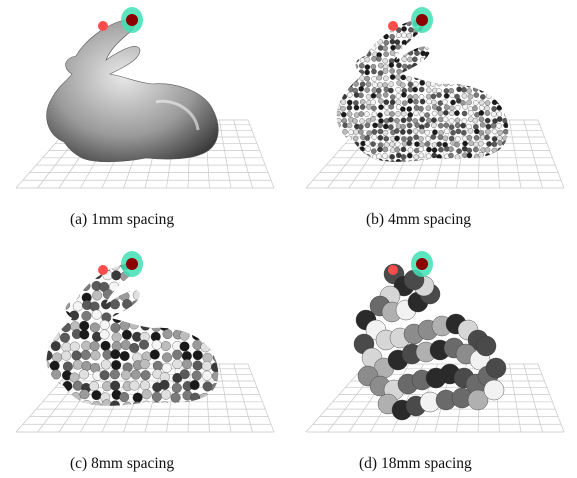  What do you see at coordinates (120, 264) in the screenshot?
I see `goal-marker` at bounding box center [120, 264].